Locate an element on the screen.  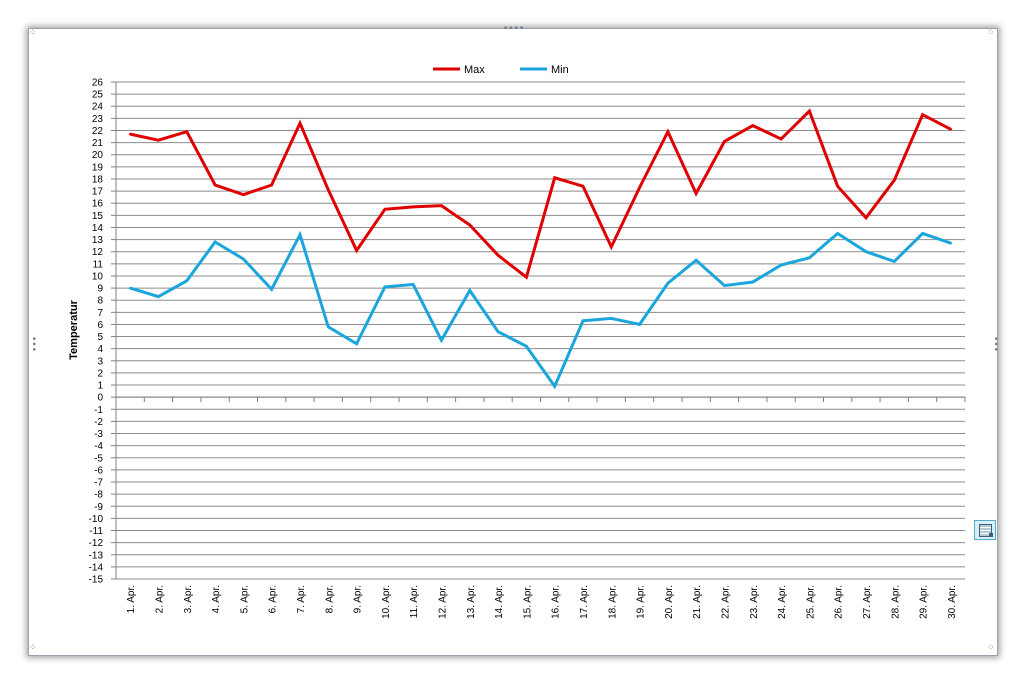
x-tick-label: 20. Apr. is located at coordinates (669, 602).